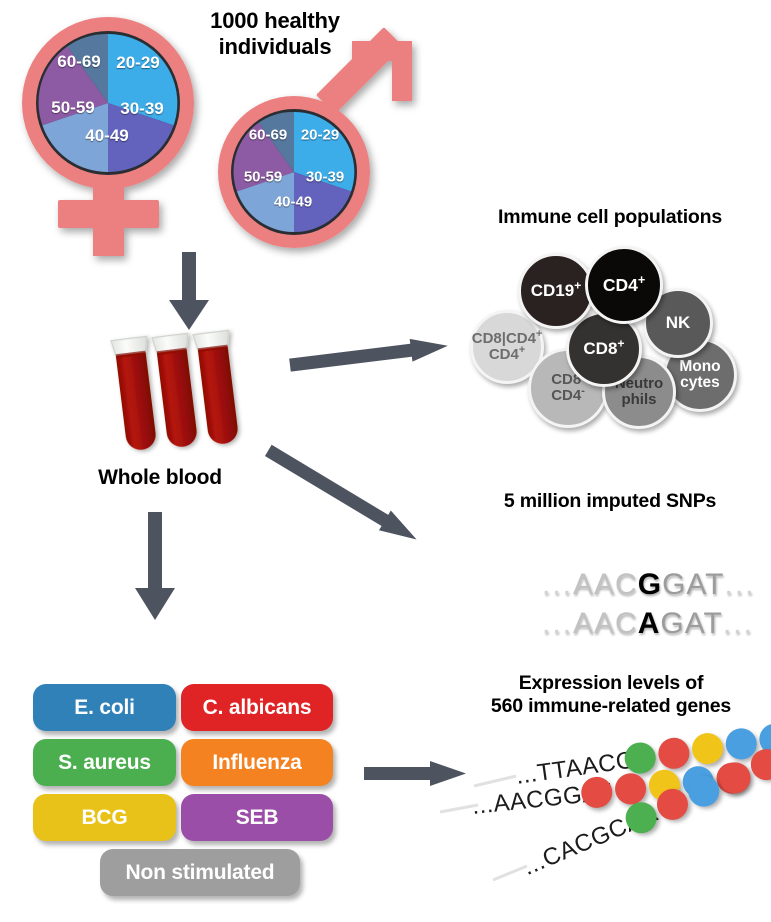 This screenshot has width=771, height=922. I want to click on stimulation-pill-e-coli: E. coli, so click(104, 707).